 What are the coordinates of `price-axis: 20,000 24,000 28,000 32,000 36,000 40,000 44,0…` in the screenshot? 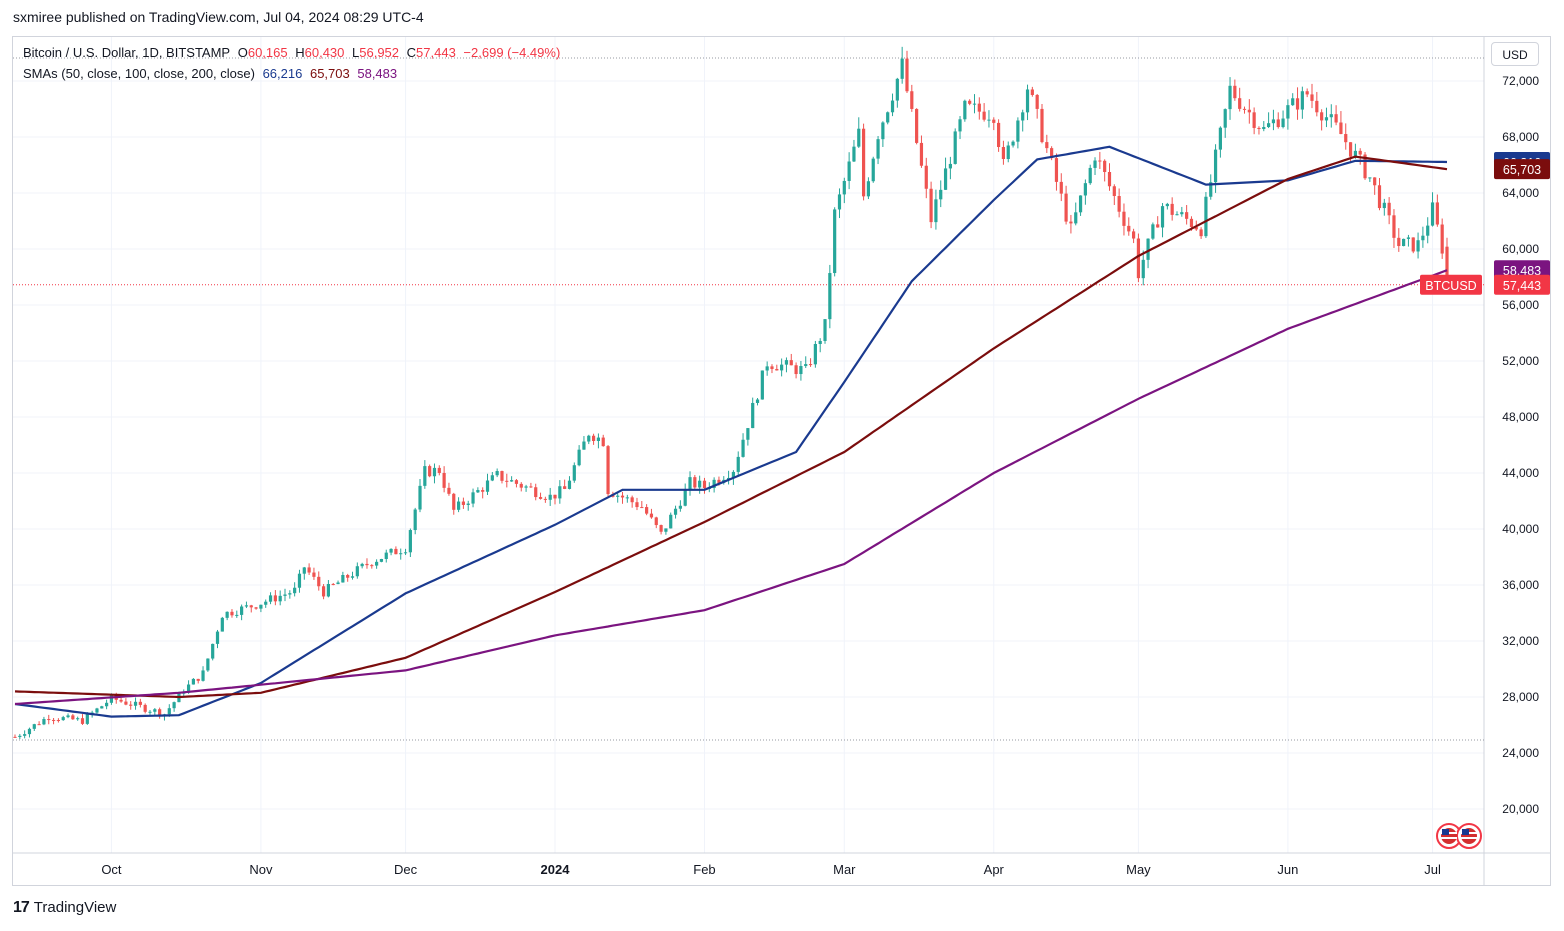 It's located at (1520, 445).